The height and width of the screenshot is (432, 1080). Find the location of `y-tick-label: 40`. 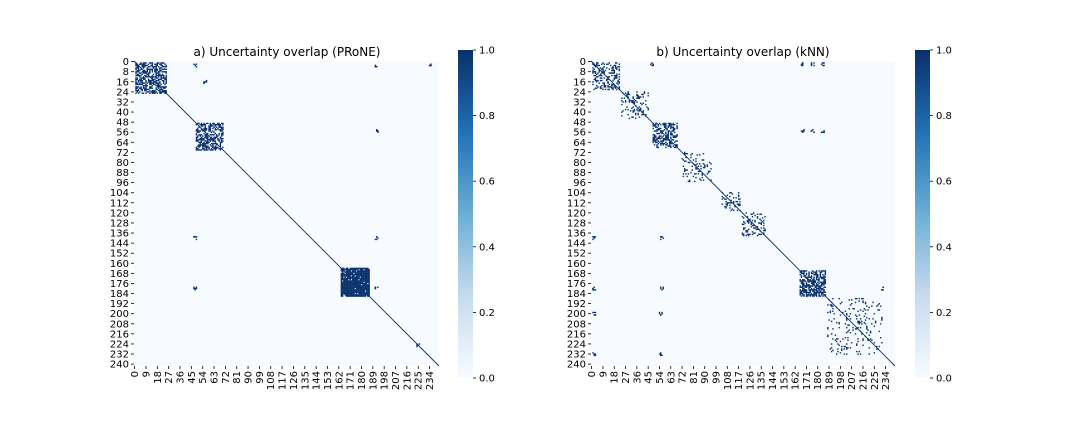

y-tick-label: 40 is located at coordinates (122, 113).